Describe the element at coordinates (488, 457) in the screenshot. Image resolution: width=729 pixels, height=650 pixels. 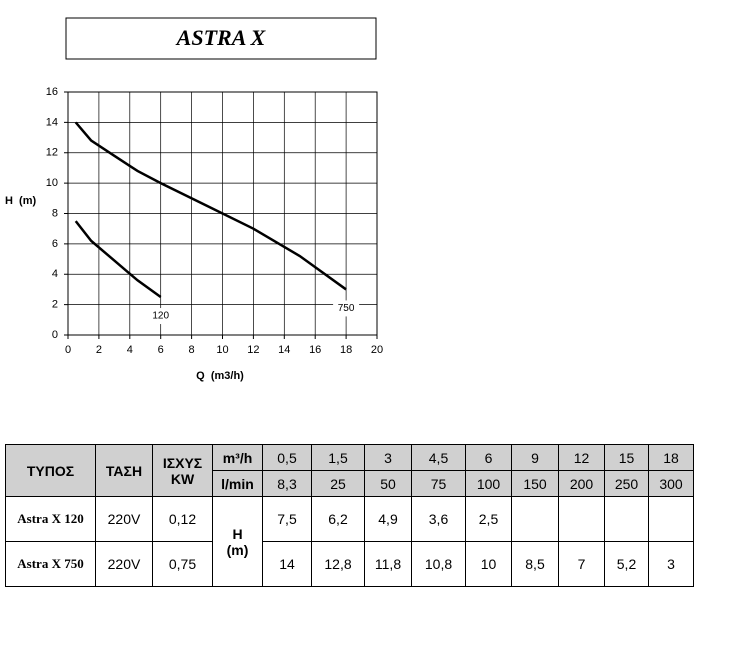
I see `flow-cell: 6` at that location.